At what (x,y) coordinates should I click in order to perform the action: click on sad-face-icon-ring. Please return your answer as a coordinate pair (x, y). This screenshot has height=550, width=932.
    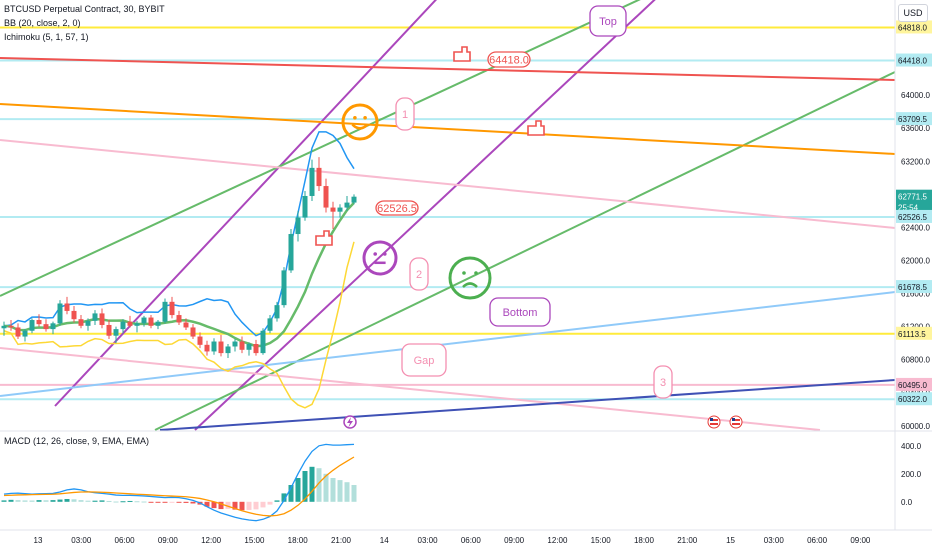
    Looking at the image, I should click on (470, 278).